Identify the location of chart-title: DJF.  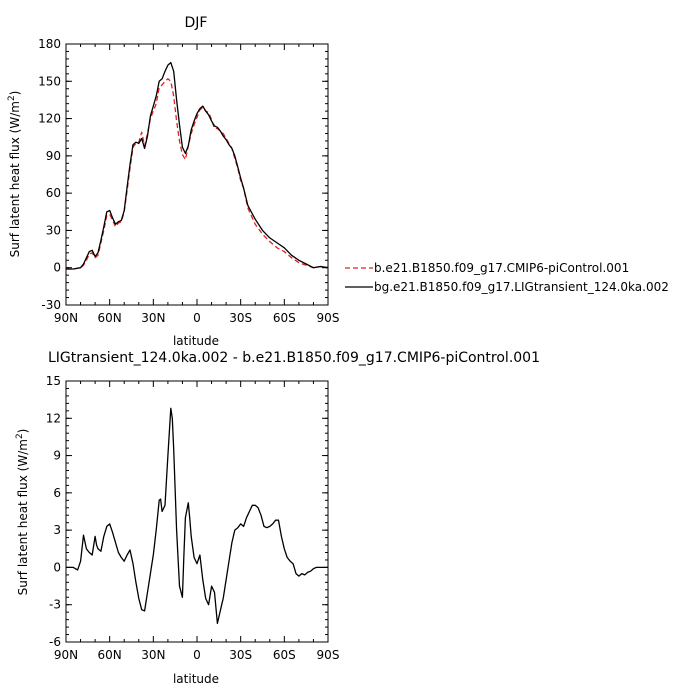
(196, 23).